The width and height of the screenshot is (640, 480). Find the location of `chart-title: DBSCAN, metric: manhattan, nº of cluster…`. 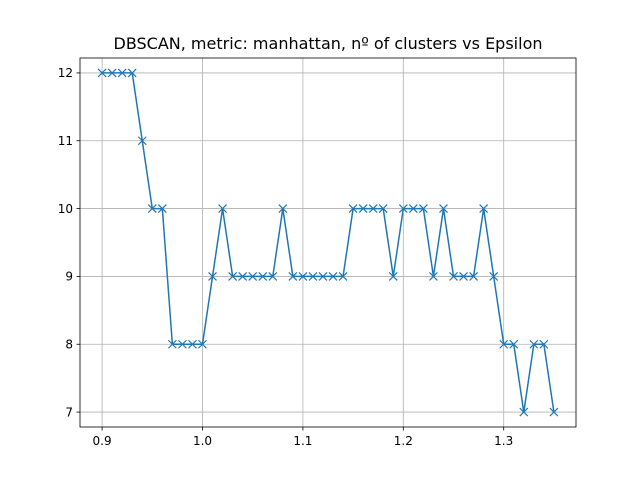

chart-title: DBSCAN, metric: manhattan, nº of cluster… is located at coordinates (328, 43).